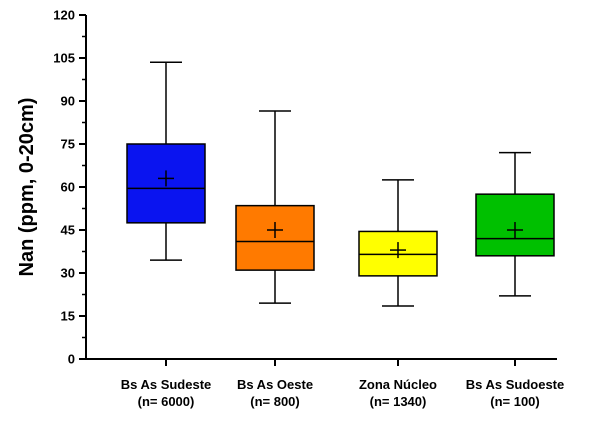  What do you see at coordinates (68, 273) in the screenshot?
I see `y-tick-label: 30` at bounding box center [68, 273].